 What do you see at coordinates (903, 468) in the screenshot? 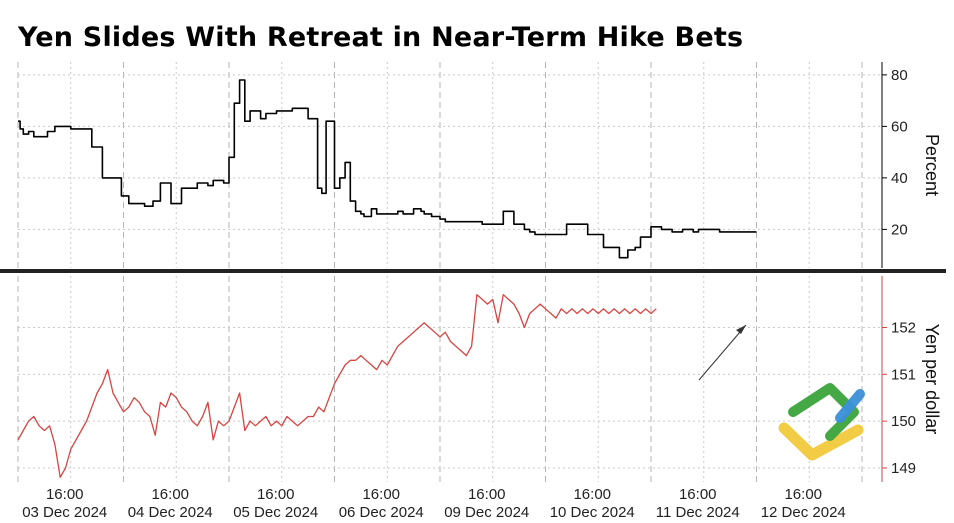
I see `y-tick-label: 149` at bounding box center [903, 468].